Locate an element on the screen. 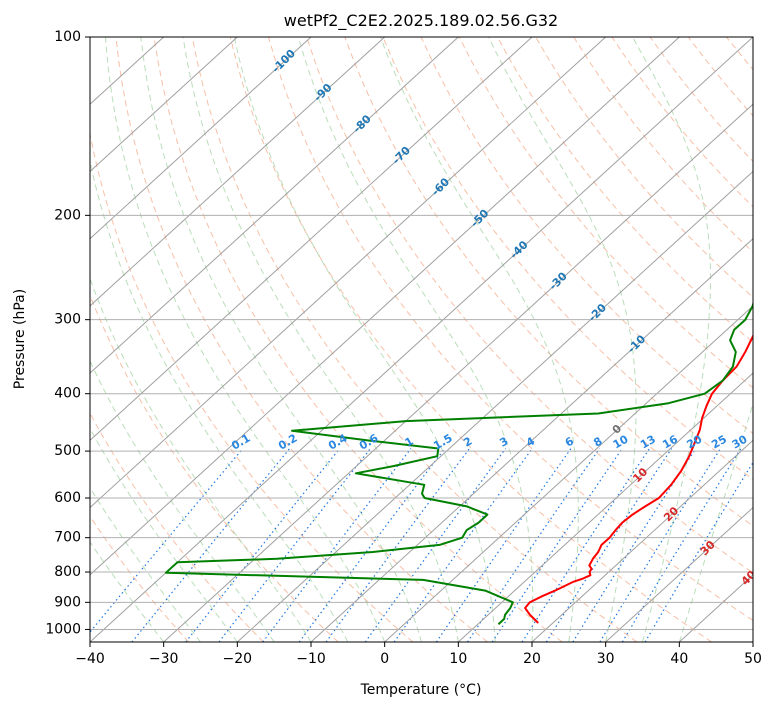 The width and height of the screenshot is (775, 708). y-tick-label: 100 is located at coordinates (67, 37).